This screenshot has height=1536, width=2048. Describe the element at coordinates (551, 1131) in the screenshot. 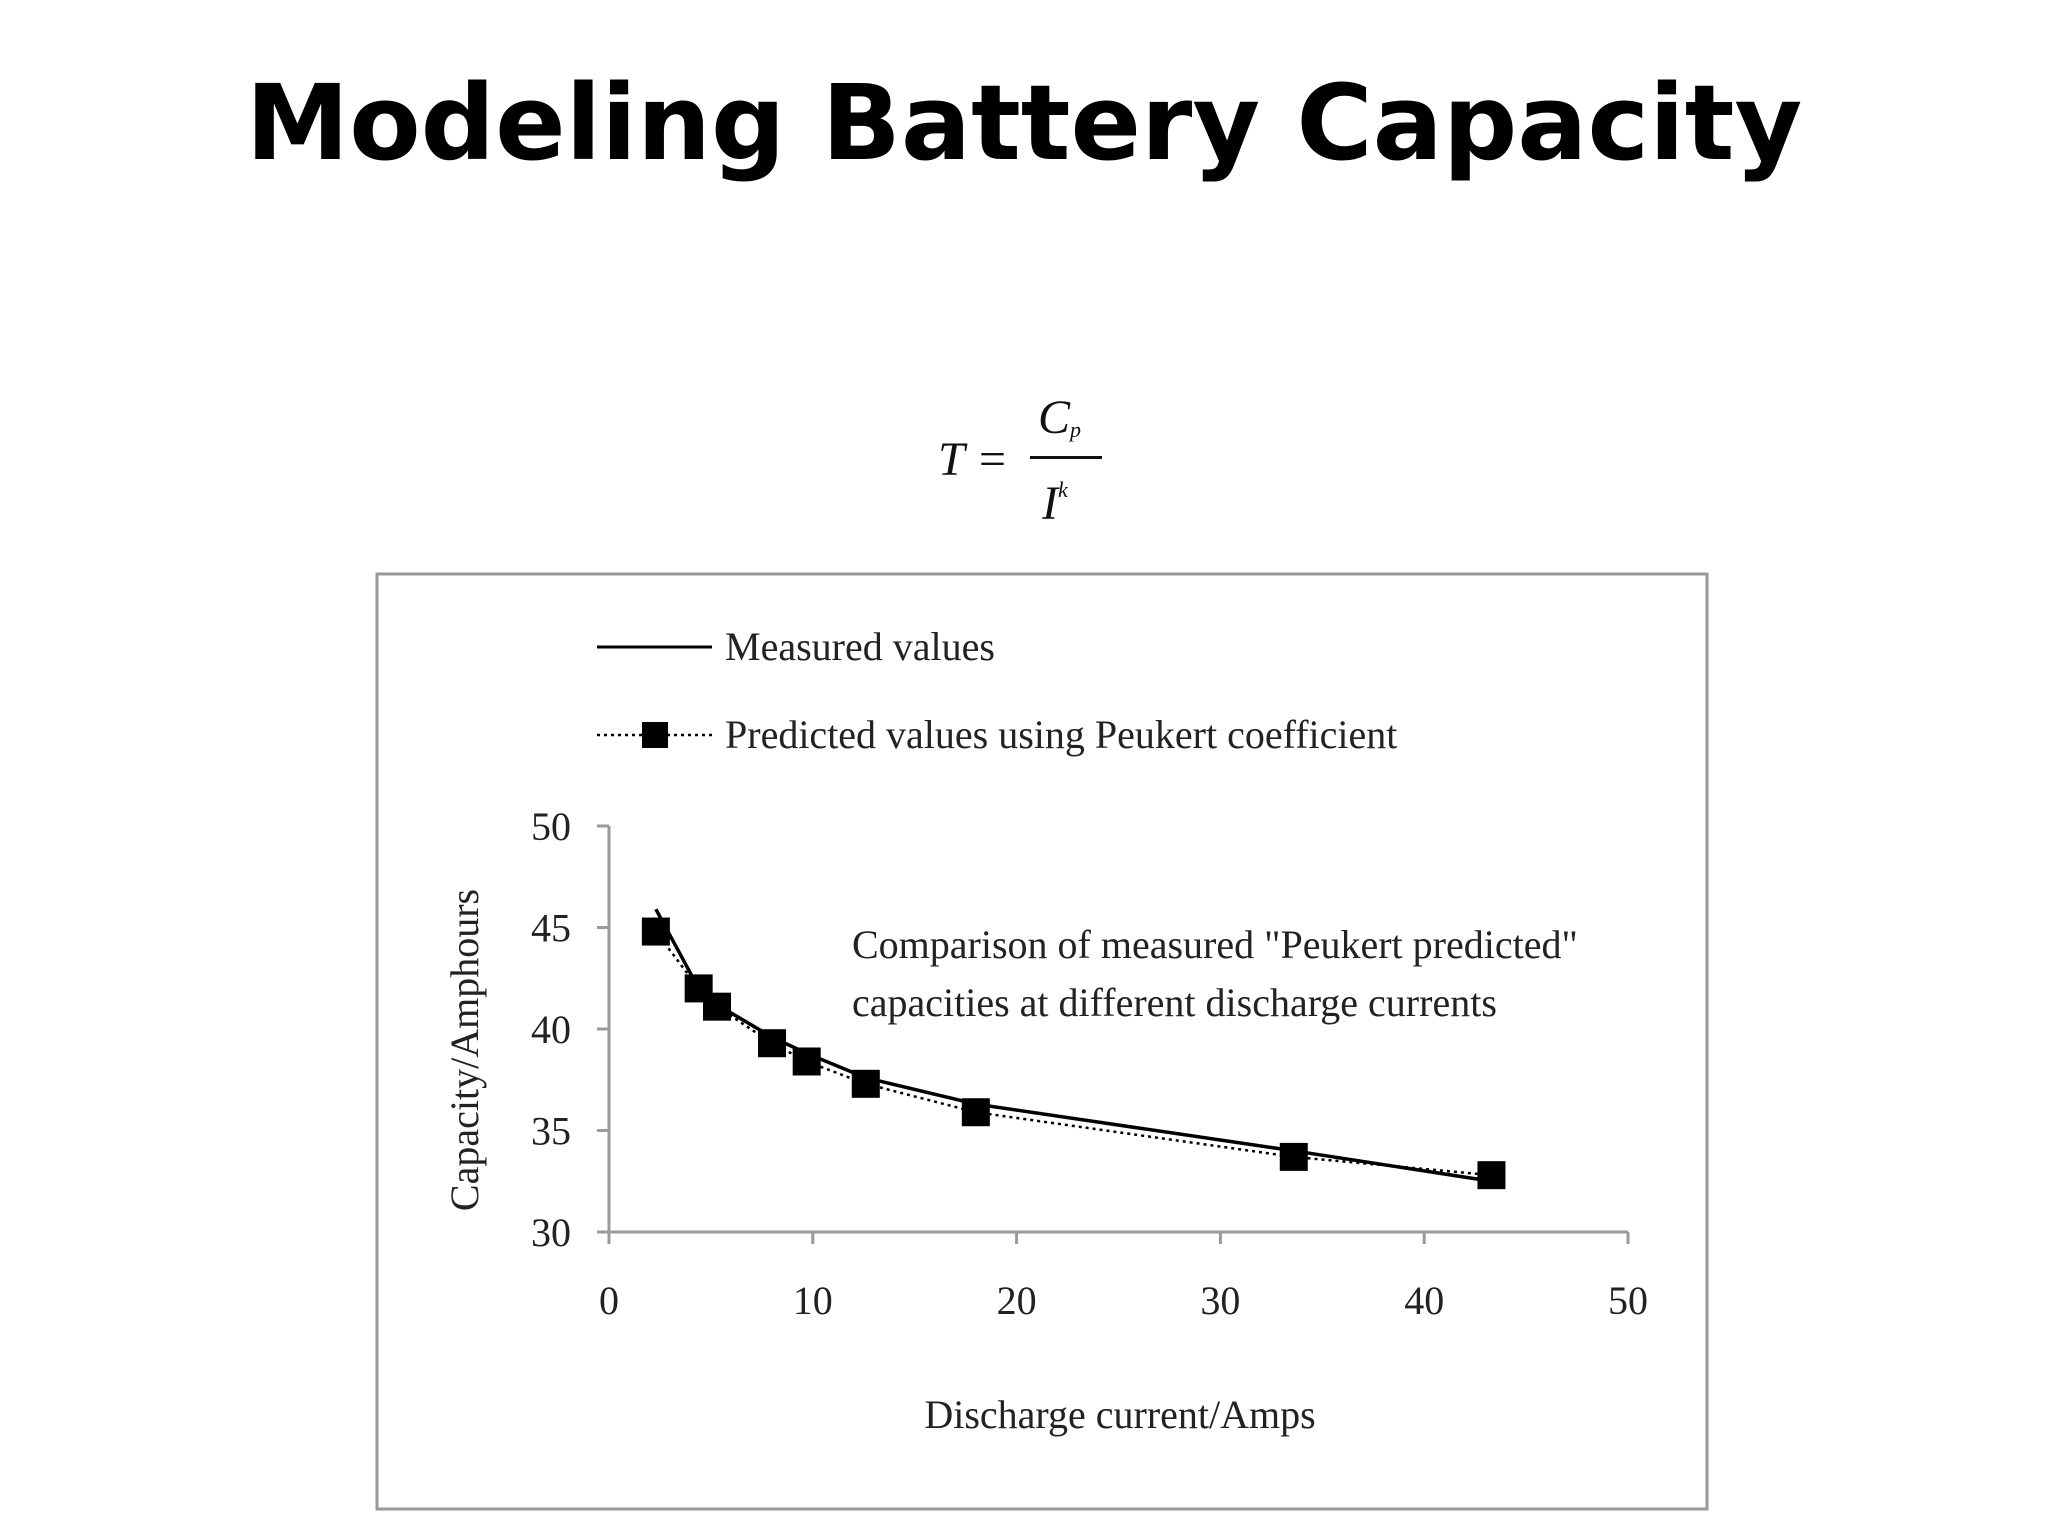

I see `y-tick-label: 35` at that location.